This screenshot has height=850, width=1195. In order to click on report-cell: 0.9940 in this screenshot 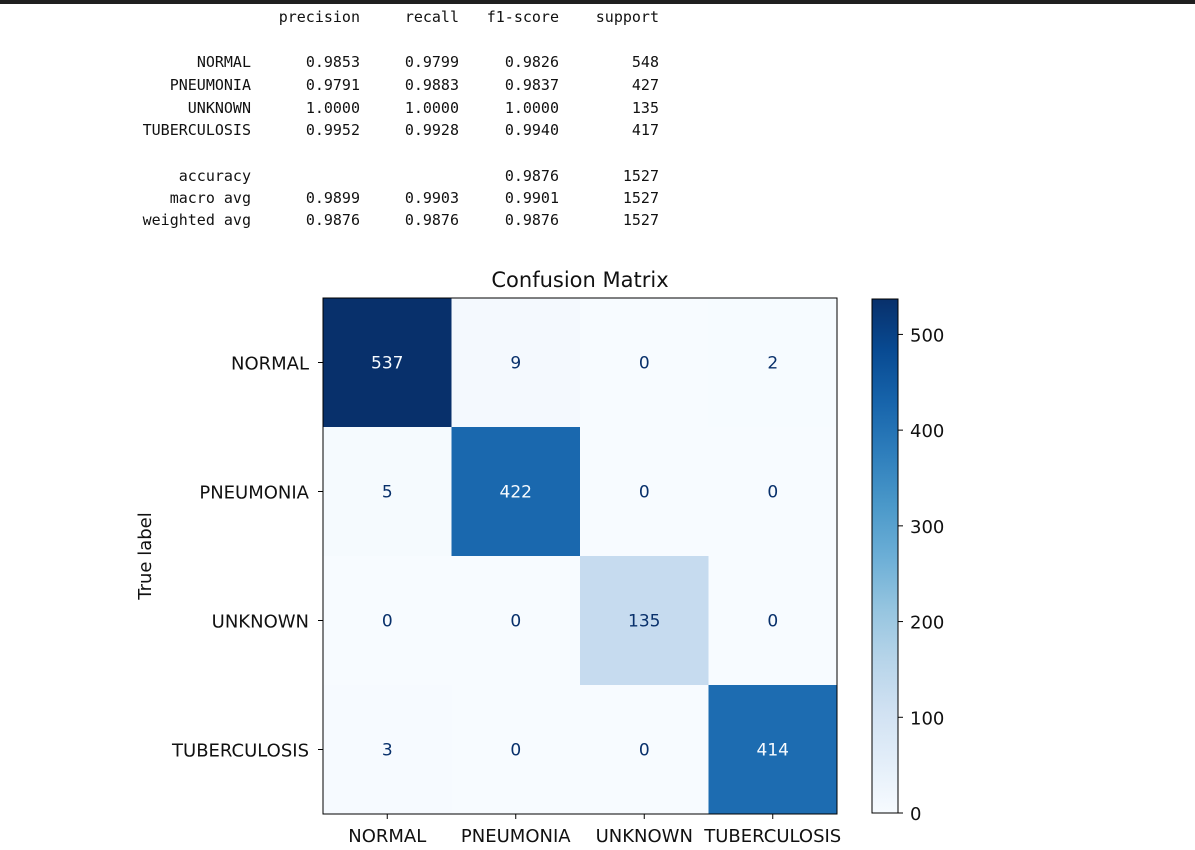, I will do `click(531, 130)`.